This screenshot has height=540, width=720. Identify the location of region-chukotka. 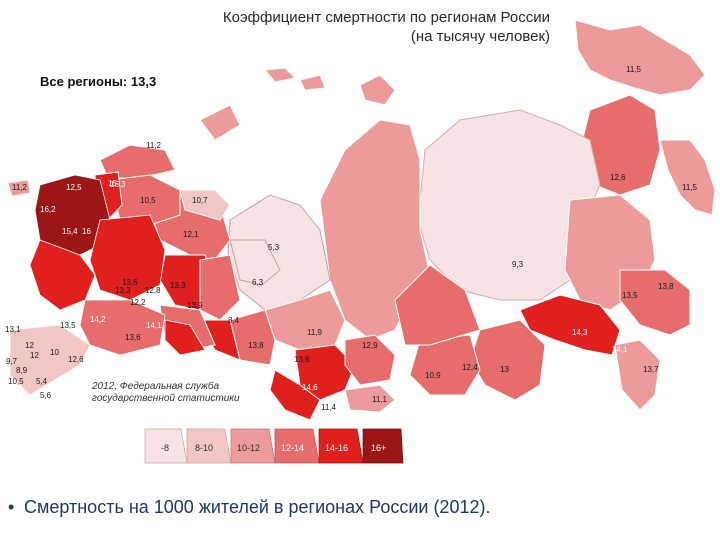
(640, 57).